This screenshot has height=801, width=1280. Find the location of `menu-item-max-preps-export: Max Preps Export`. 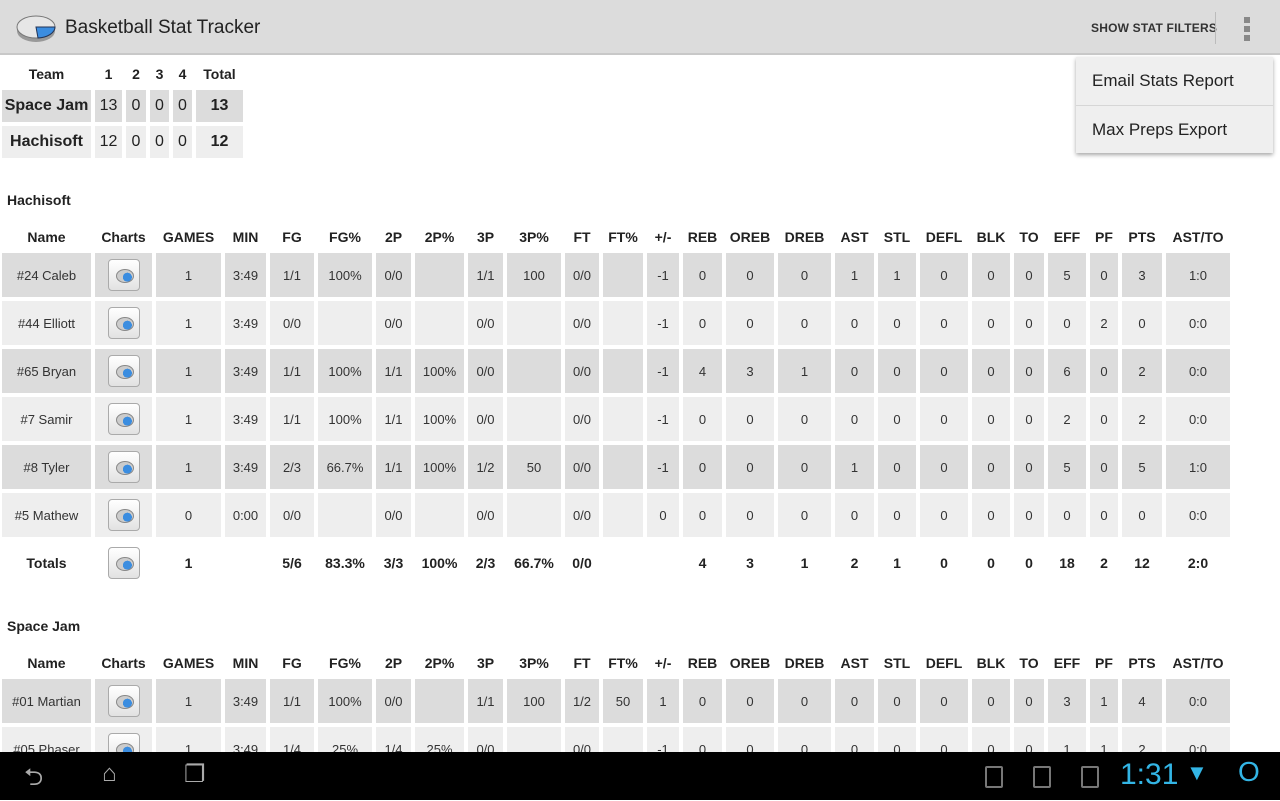

menu-item-max-preps-export: Max Preps Export is located at coordinates (1174, 129).